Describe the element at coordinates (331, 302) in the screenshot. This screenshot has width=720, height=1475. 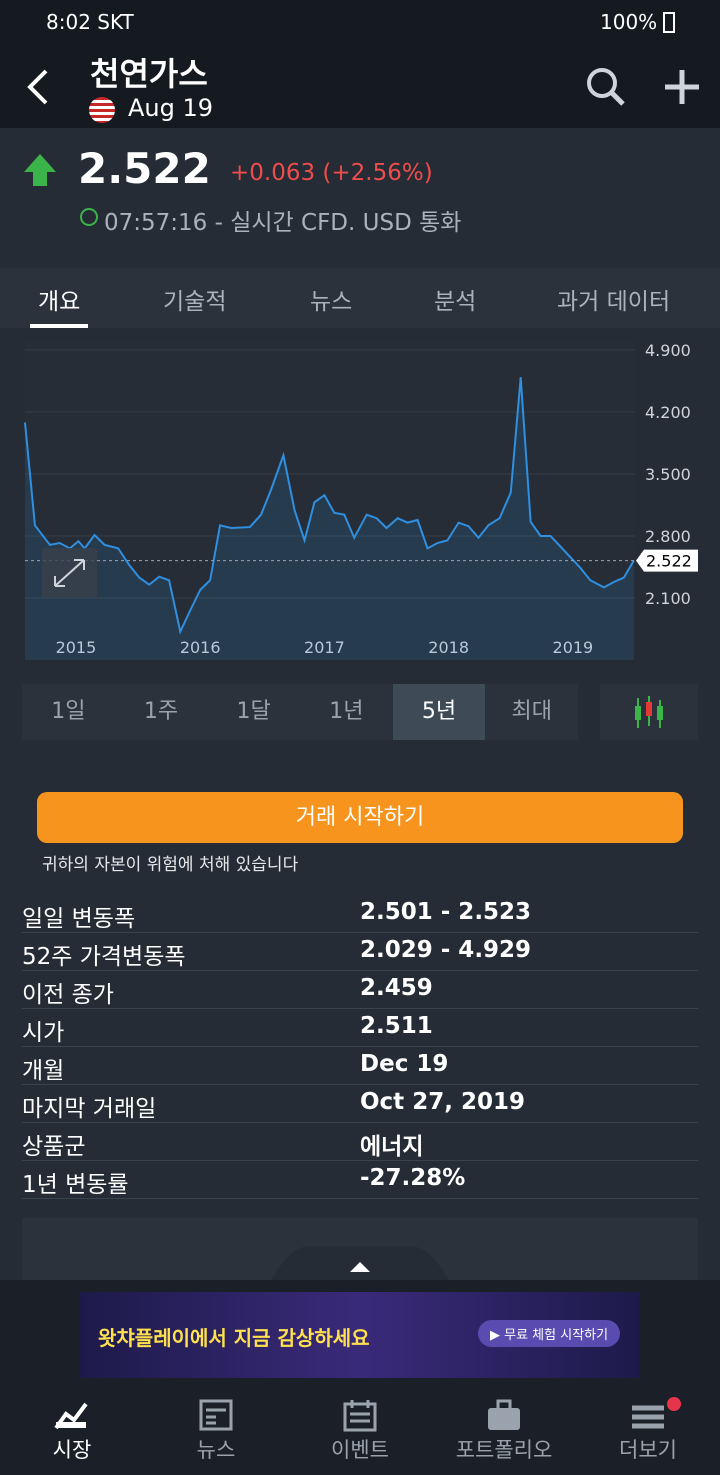
I see `tab: 뉴스` at that location.